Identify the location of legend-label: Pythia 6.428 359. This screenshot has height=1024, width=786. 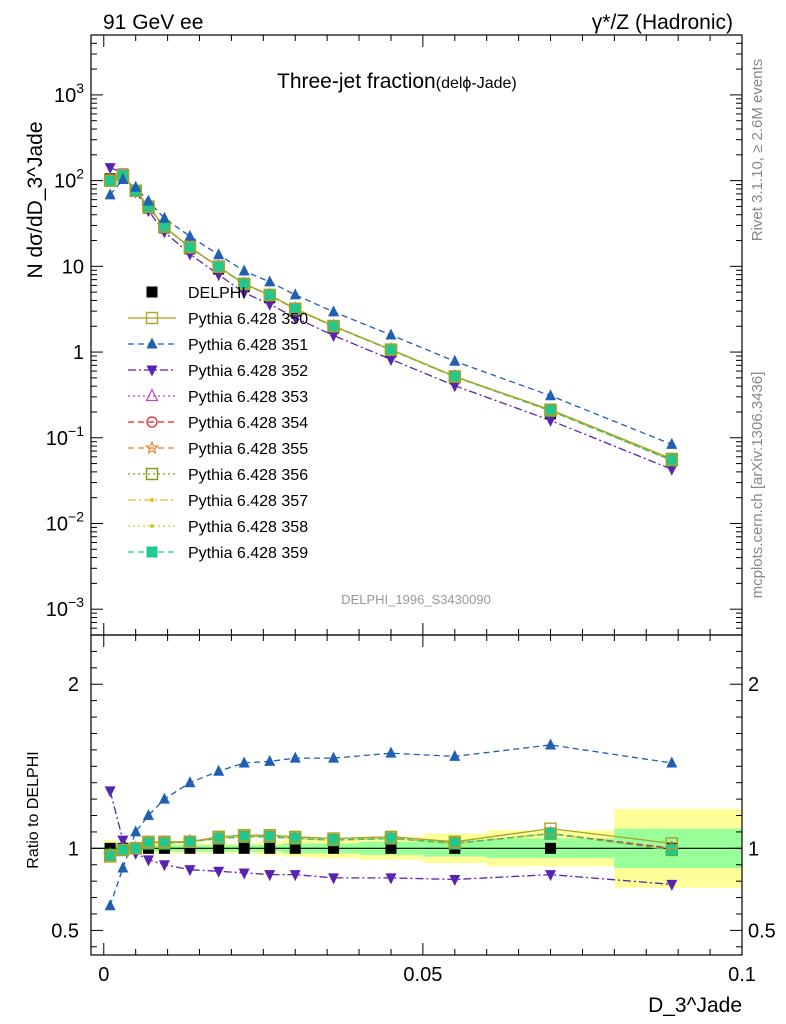
(248, 553).